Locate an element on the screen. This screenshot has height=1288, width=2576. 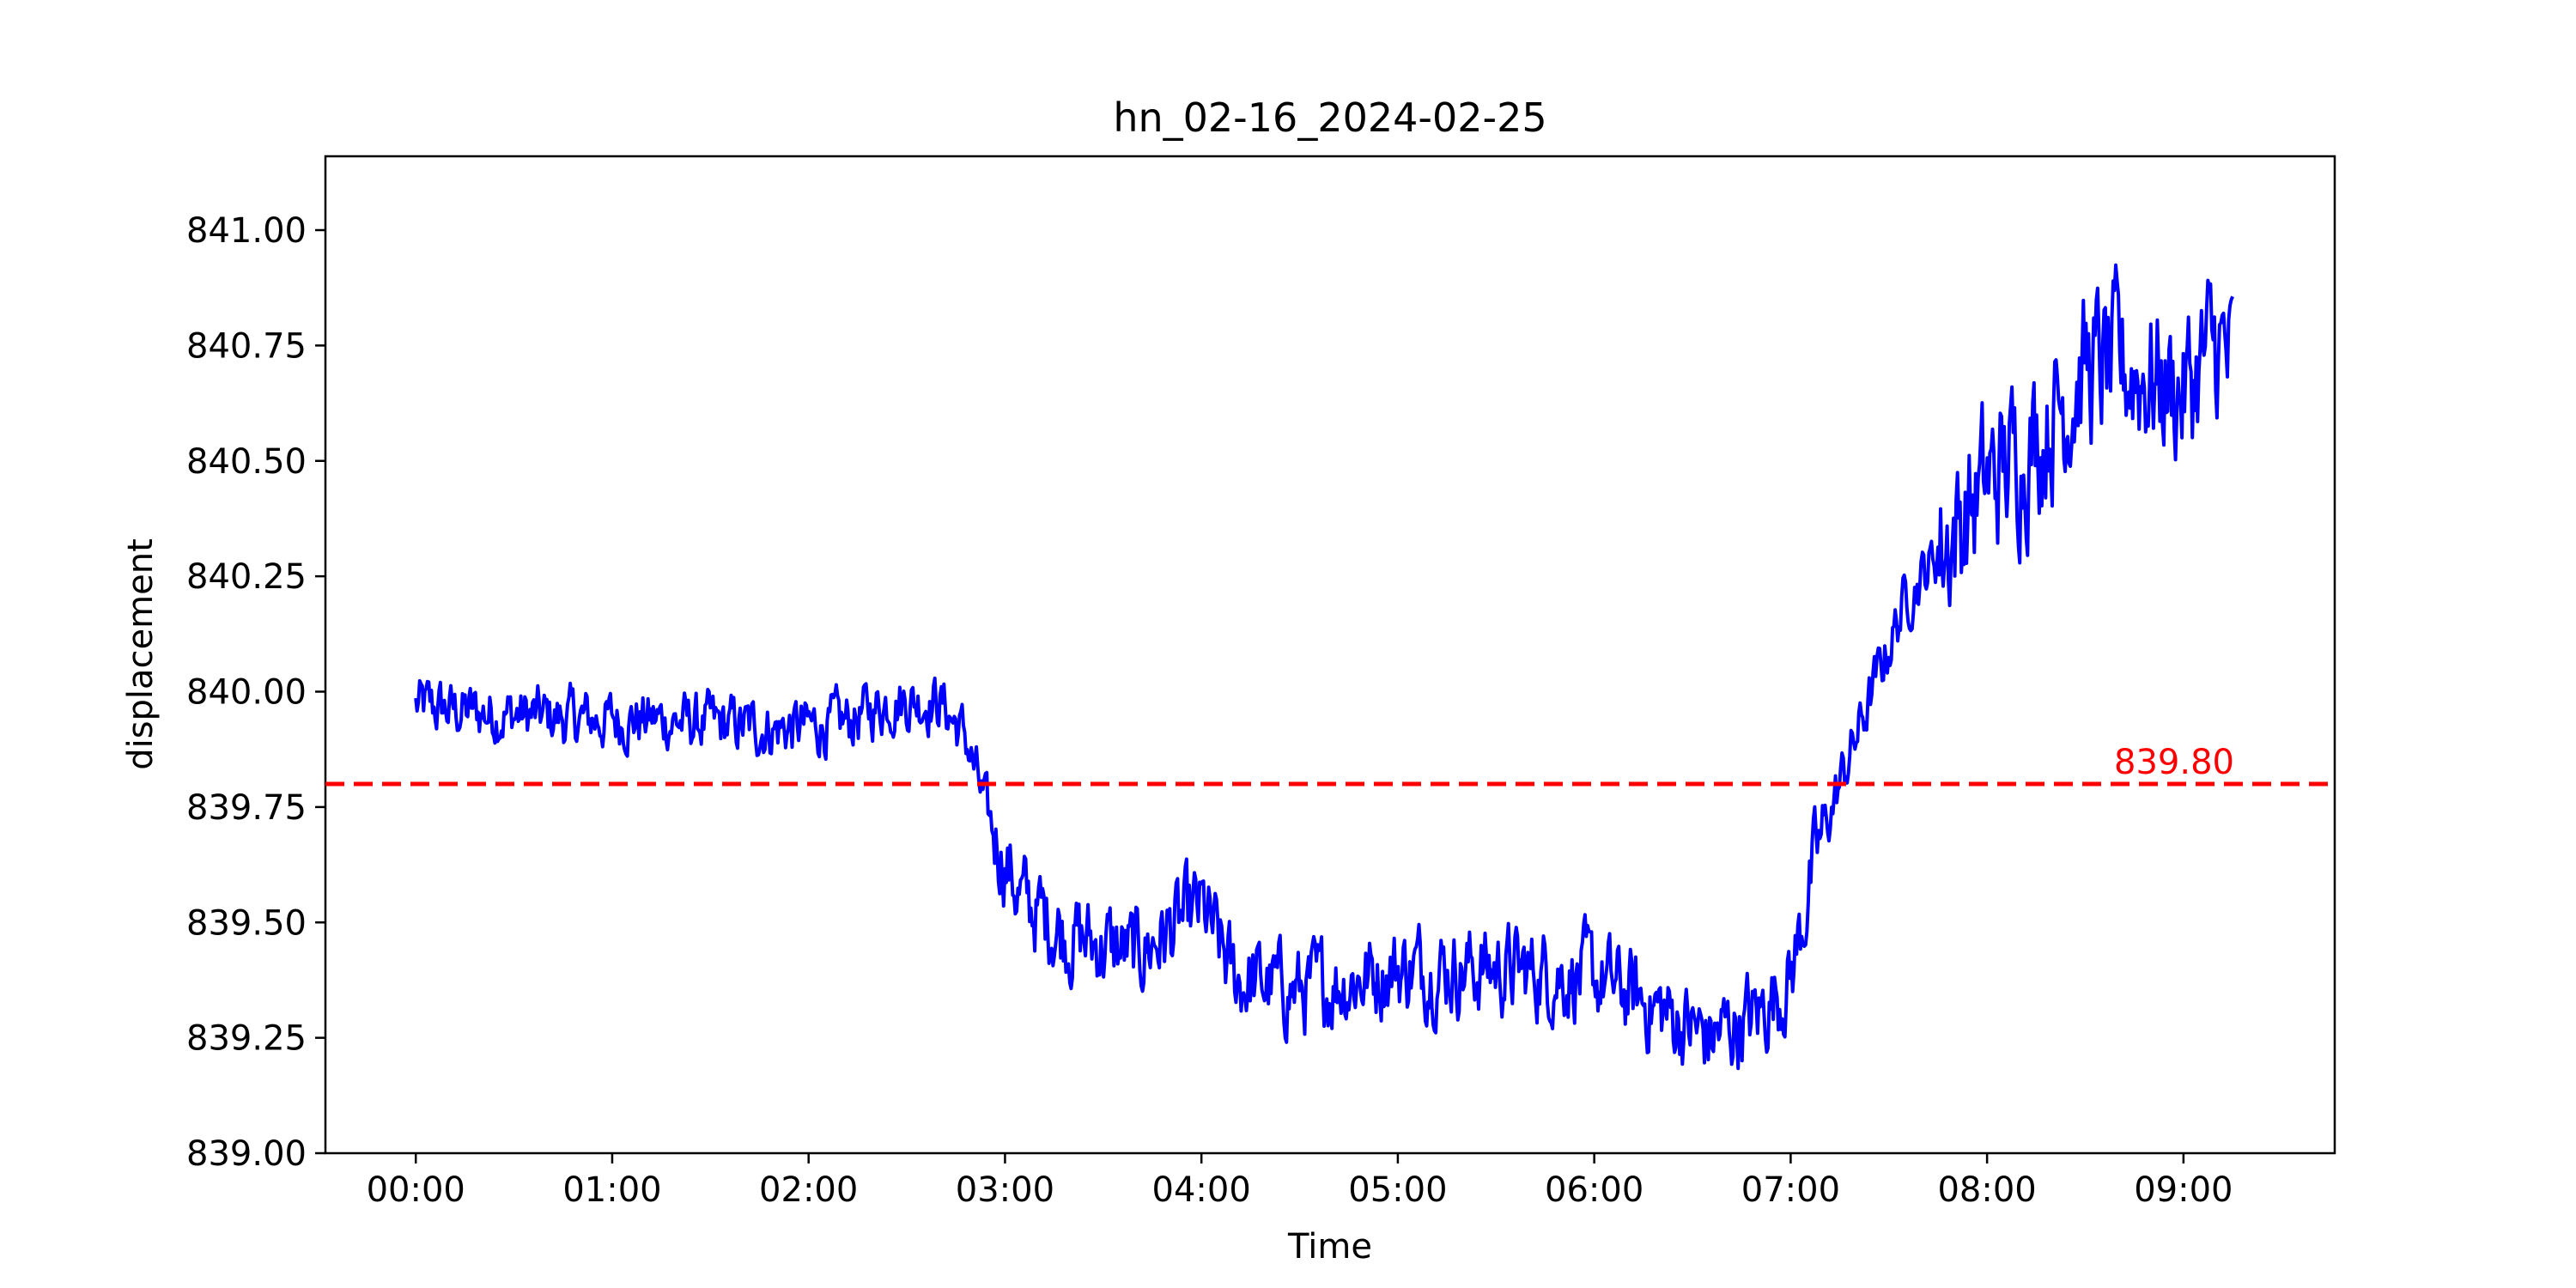
x-tick-label: 08:00 is located at coordinates (1987, 1190).